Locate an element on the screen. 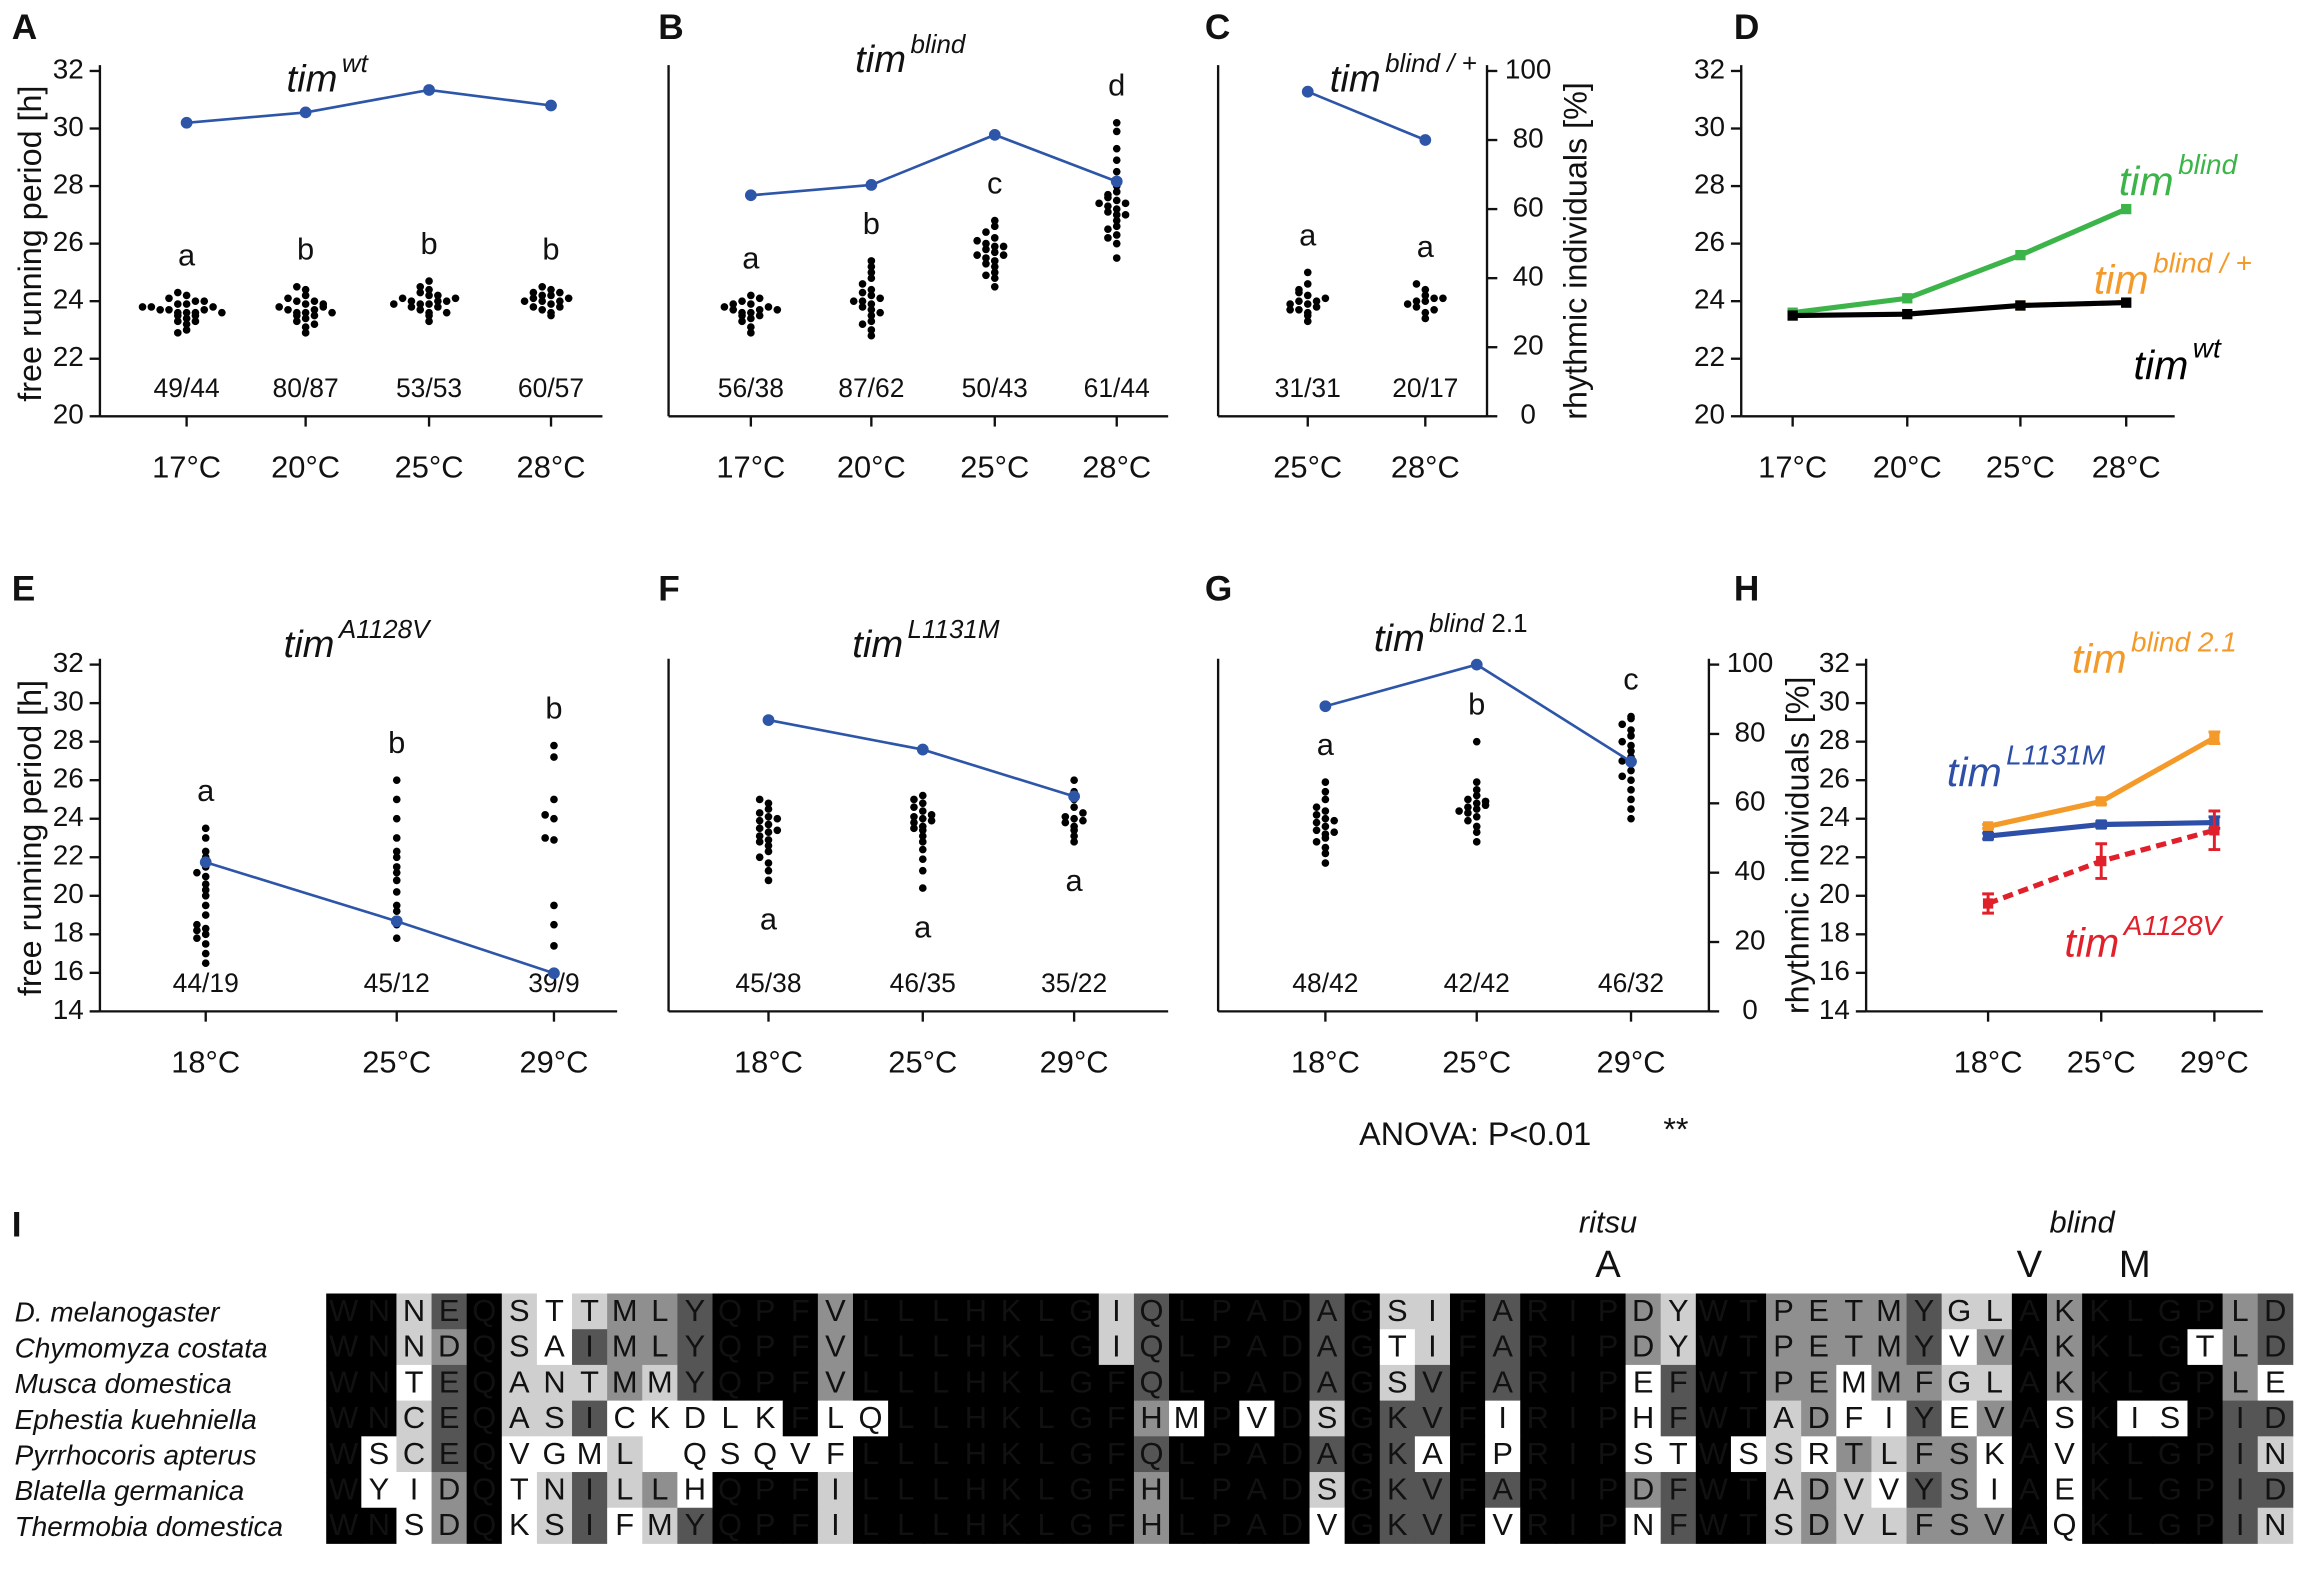 The height and width of the screenshot is (1579, 2304). residue: V is located at coordinates (1959, 1346).